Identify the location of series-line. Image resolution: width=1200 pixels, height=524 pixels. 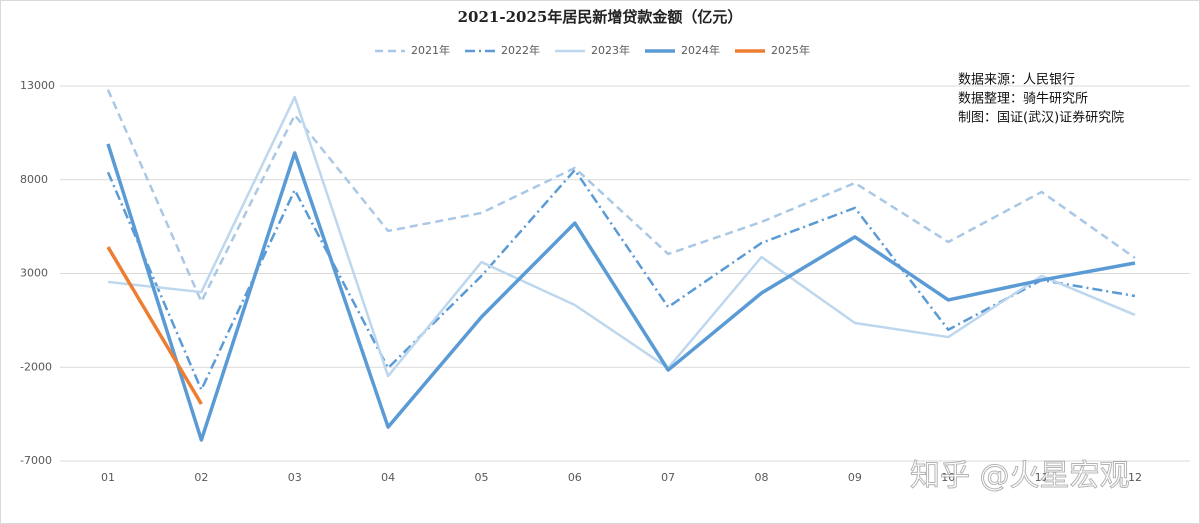
(154, 325).